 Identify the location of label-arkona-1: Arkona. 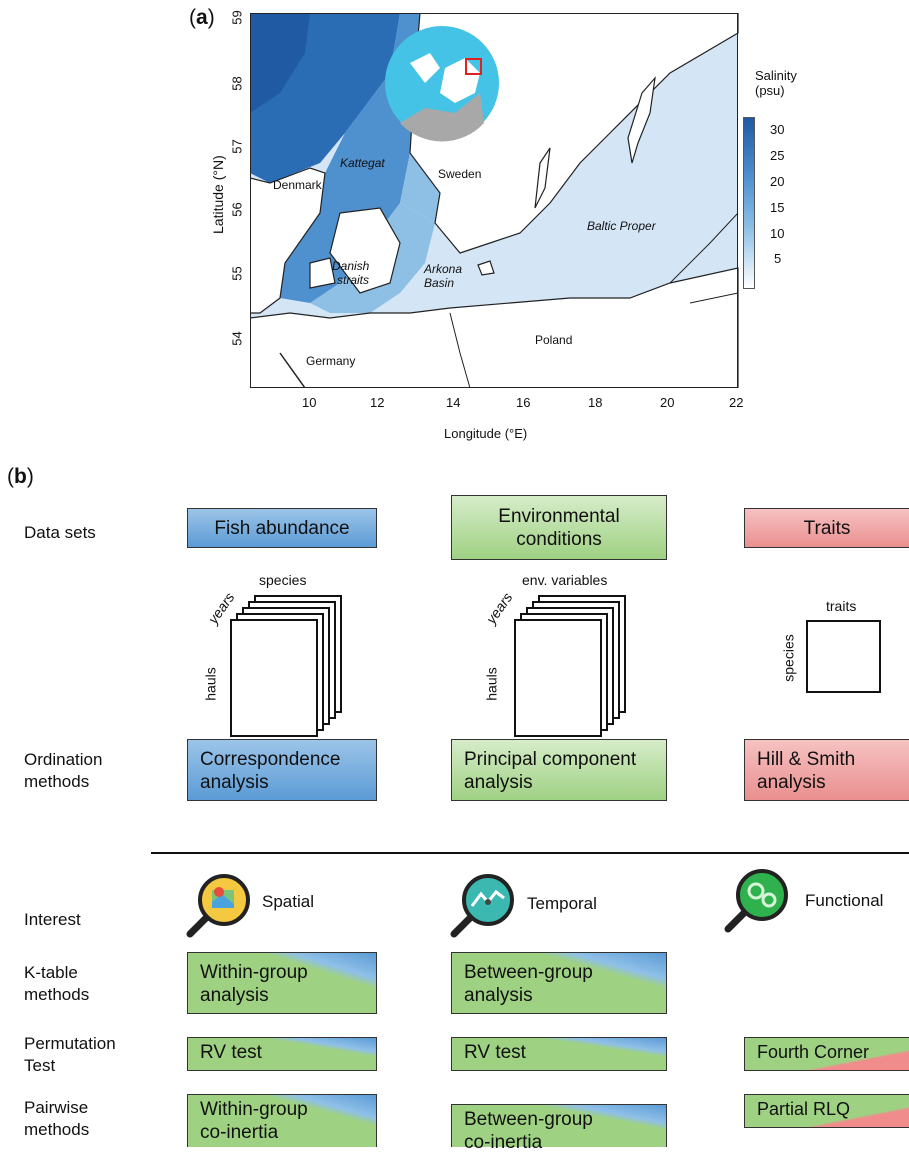
(443, 269).